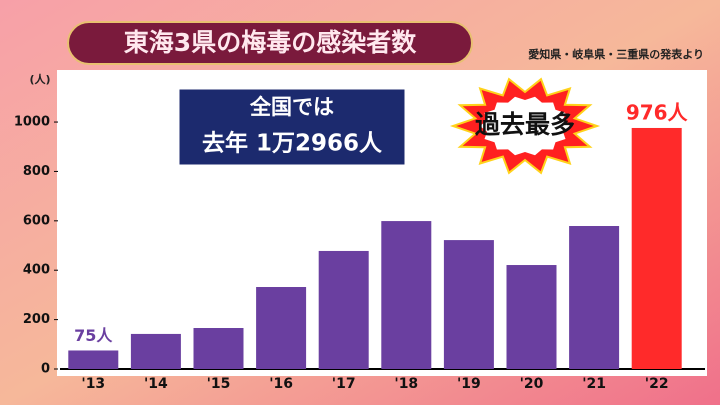 The width and height of the screenshot is (720, 405). Describe the element at coordinates (344, 384) in the screenshot. I see `x-tick-label: '17` at that location.